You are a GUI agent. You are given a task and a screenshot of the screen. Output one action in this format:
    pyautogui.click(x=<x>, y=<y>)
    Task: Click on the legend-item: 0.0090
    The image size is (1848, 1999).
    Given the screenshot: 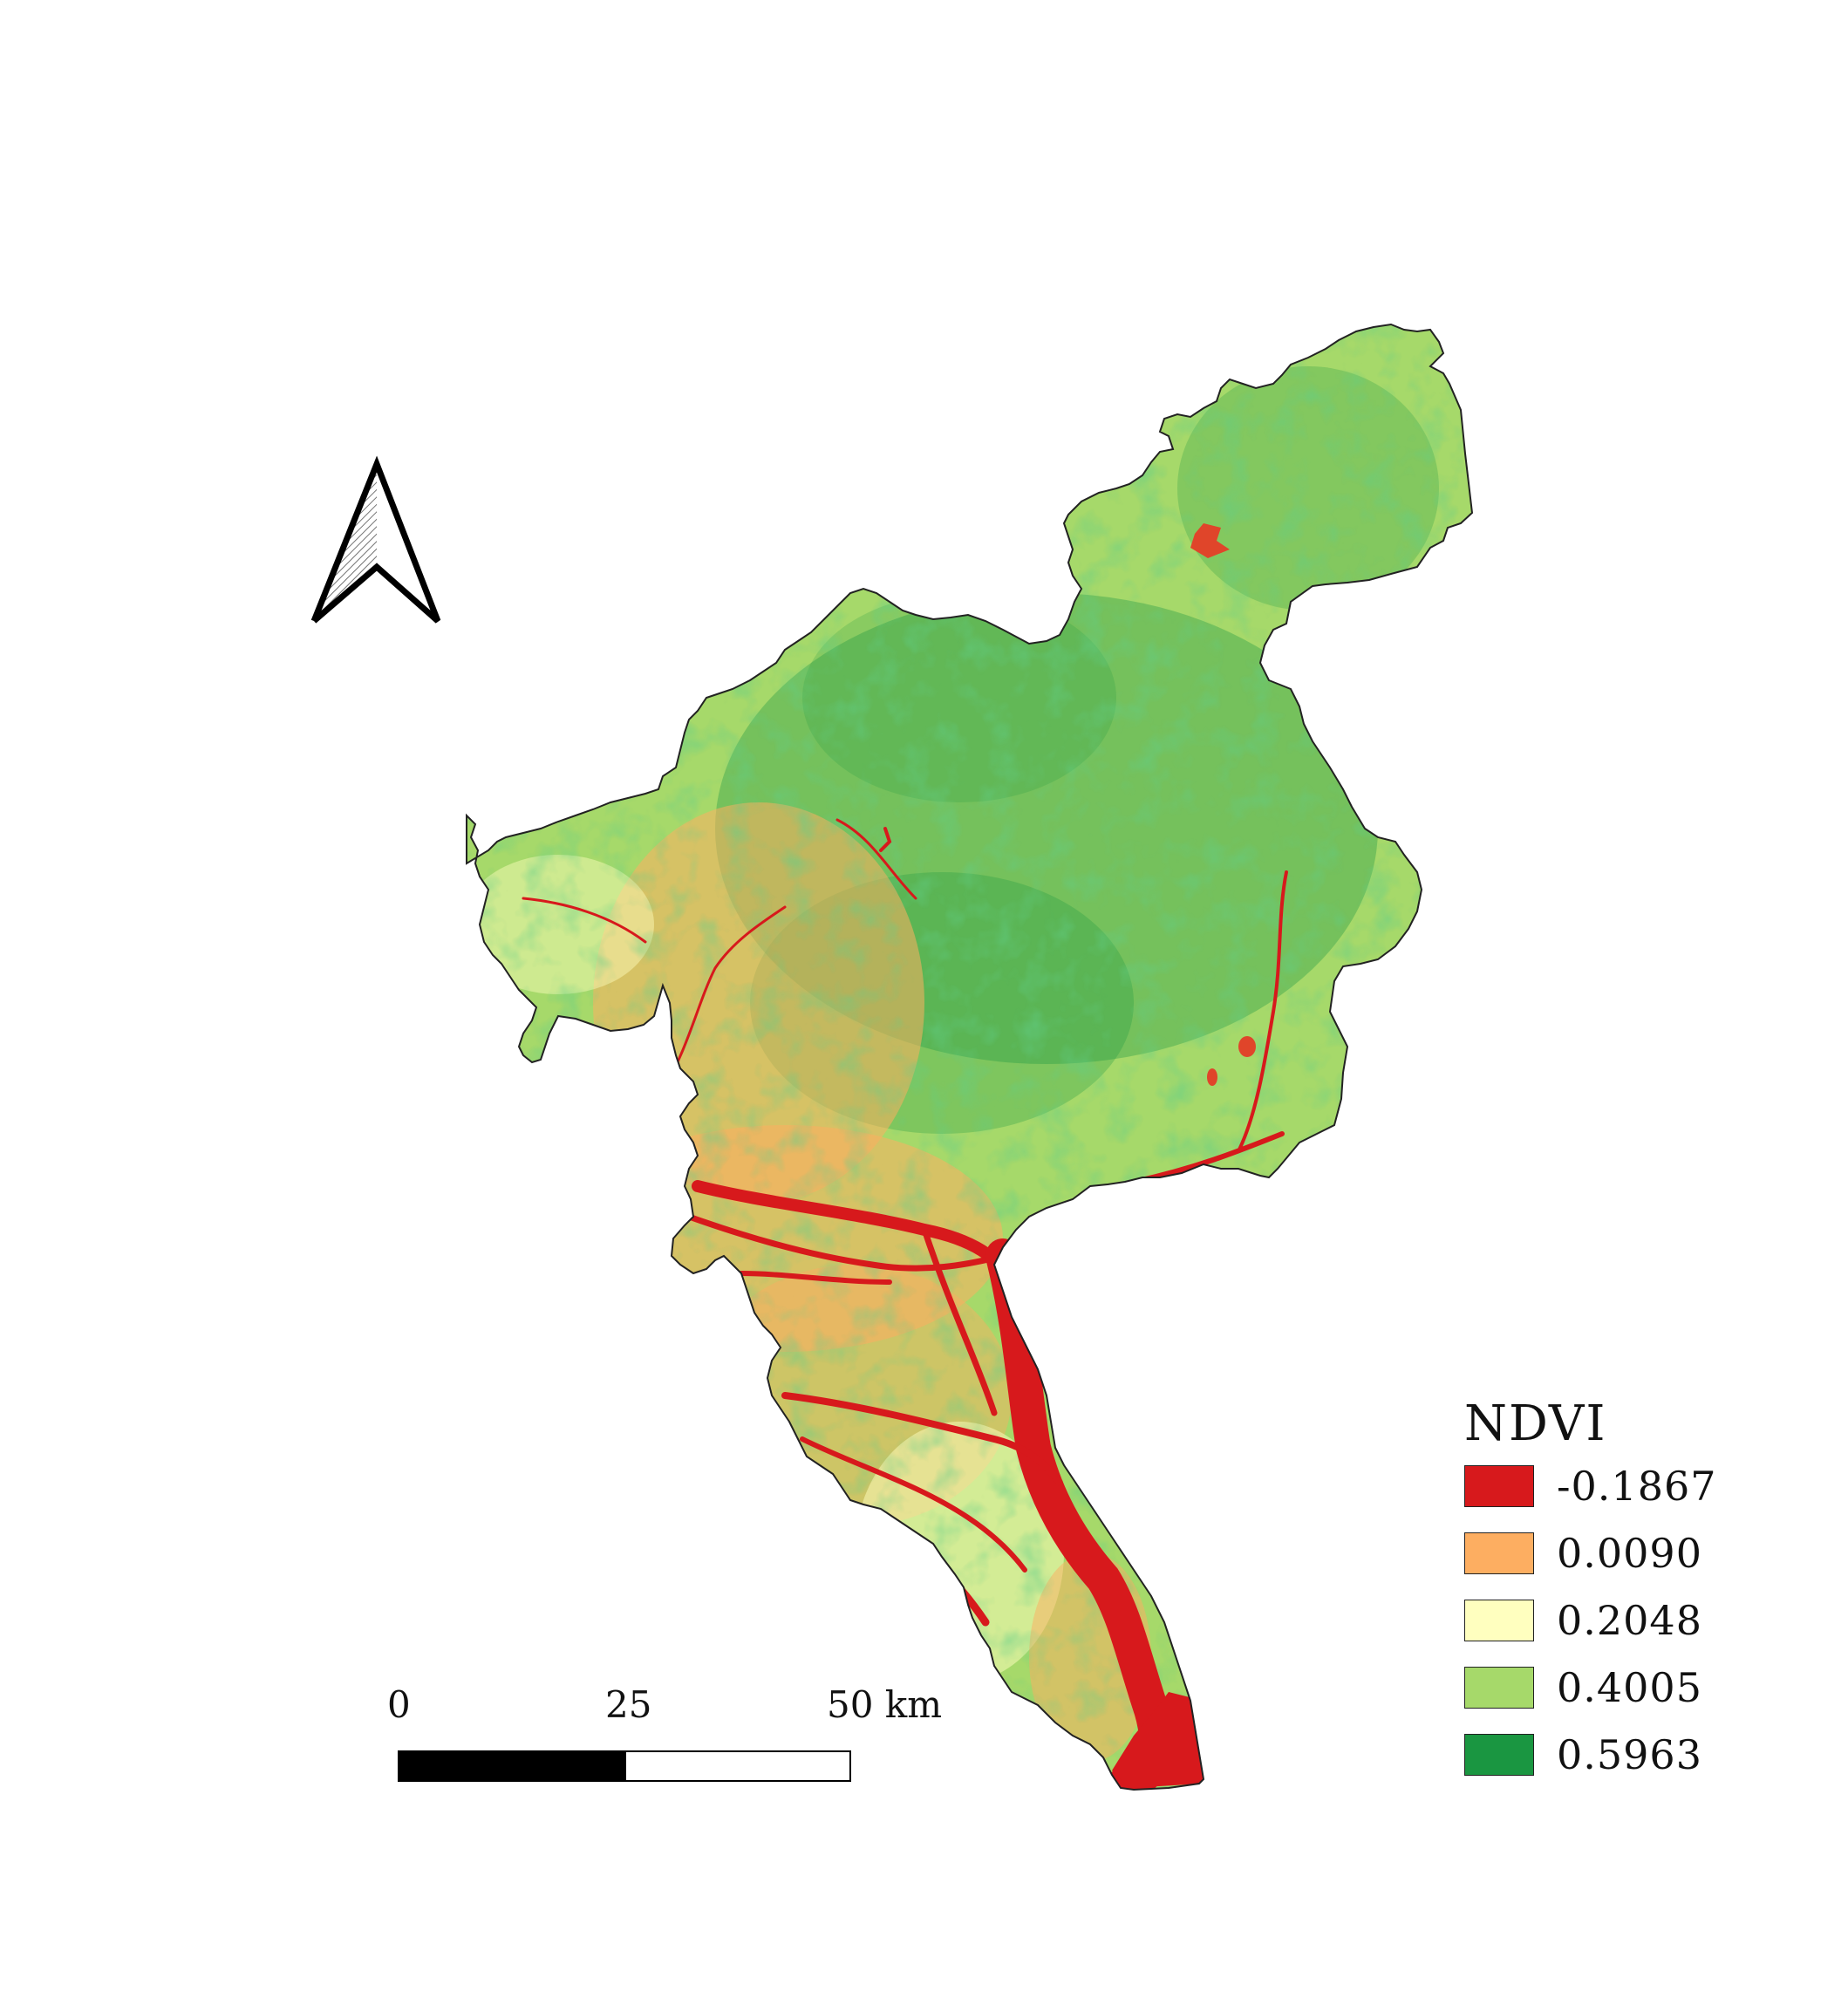 What is the action you would take?
    pyautogui.click(x=1583, y=1553)
    